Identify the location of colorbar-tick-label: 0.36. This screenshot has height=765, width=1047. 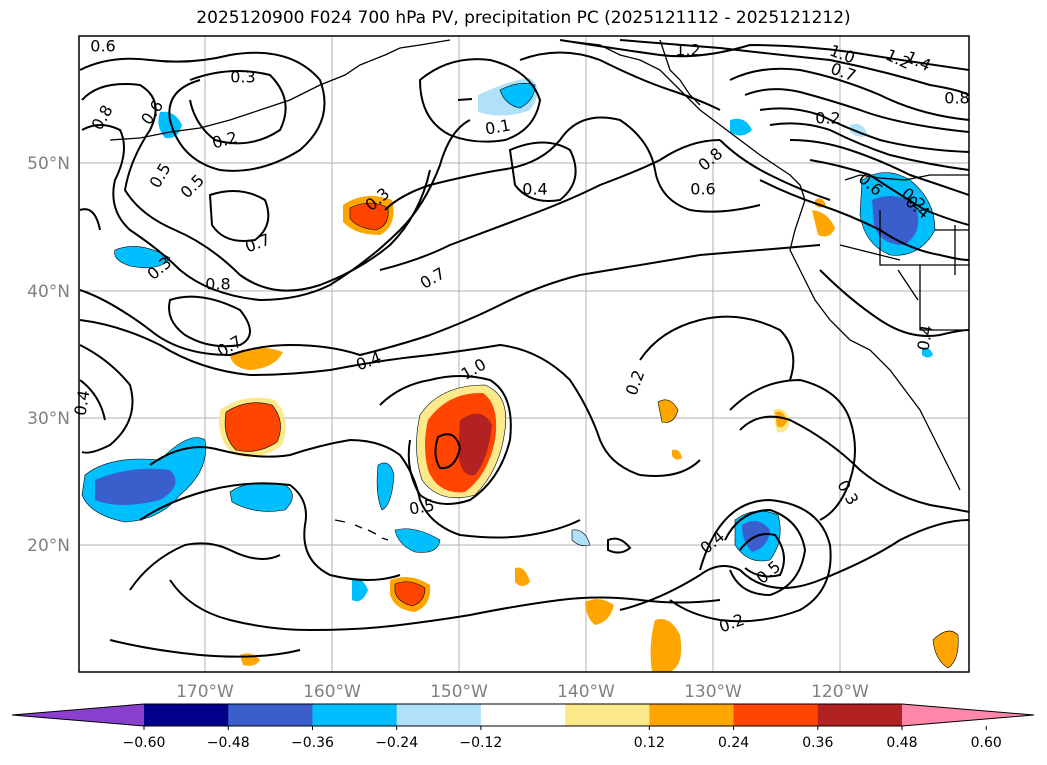
(817, 743).